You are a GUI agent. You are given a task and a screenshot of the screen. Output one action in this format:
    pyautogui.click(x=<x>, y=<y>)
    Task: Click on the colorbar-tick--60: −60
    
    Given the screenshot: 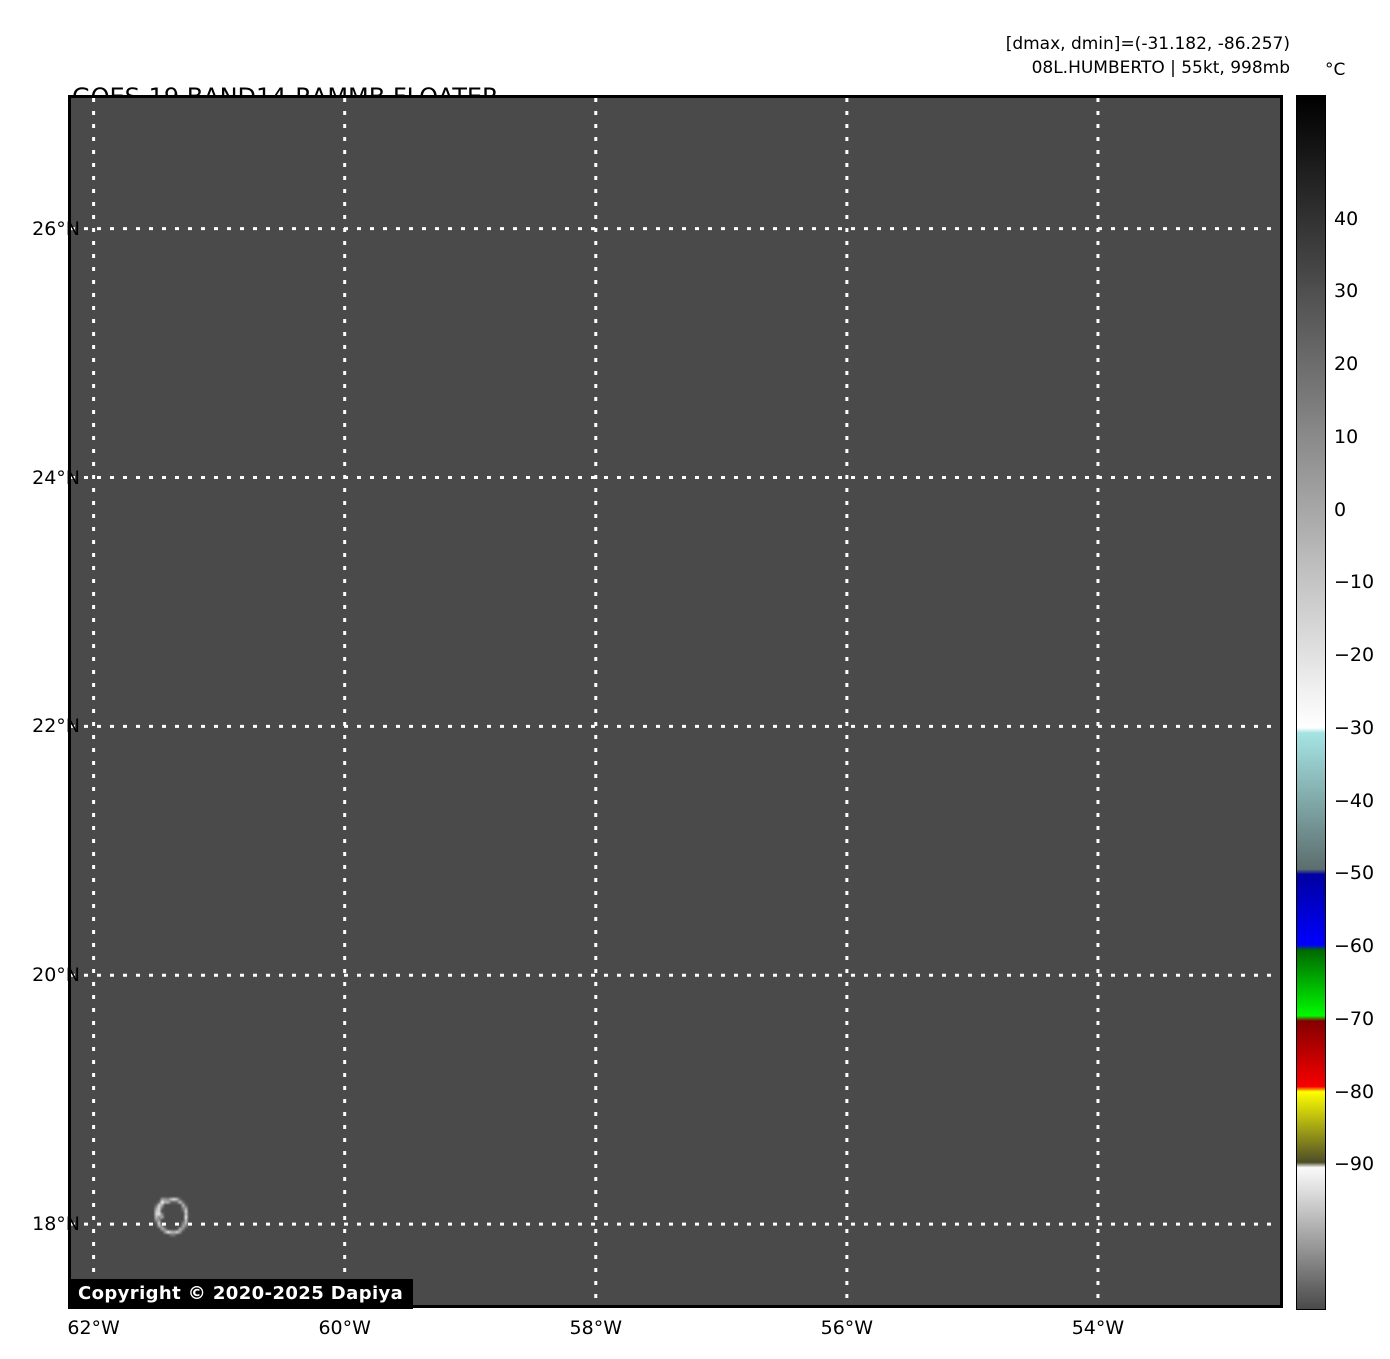 What is the action you would take?
    pyautogui.click(x=1354, y=946)
    